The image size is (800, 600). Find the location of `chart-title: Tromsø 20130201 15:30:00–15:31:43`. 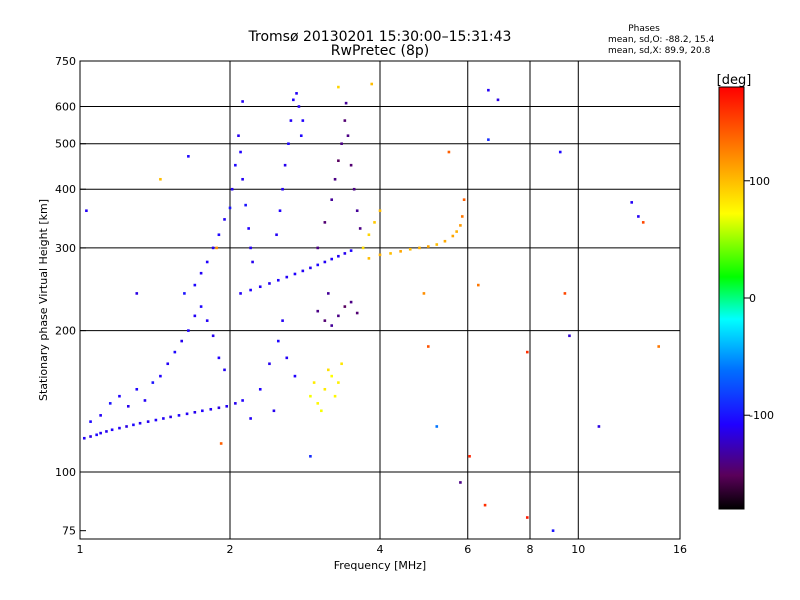

chart-title: Tromsø 20130201 15:30:00–15:31:43 is located at coordinates (380, 37).